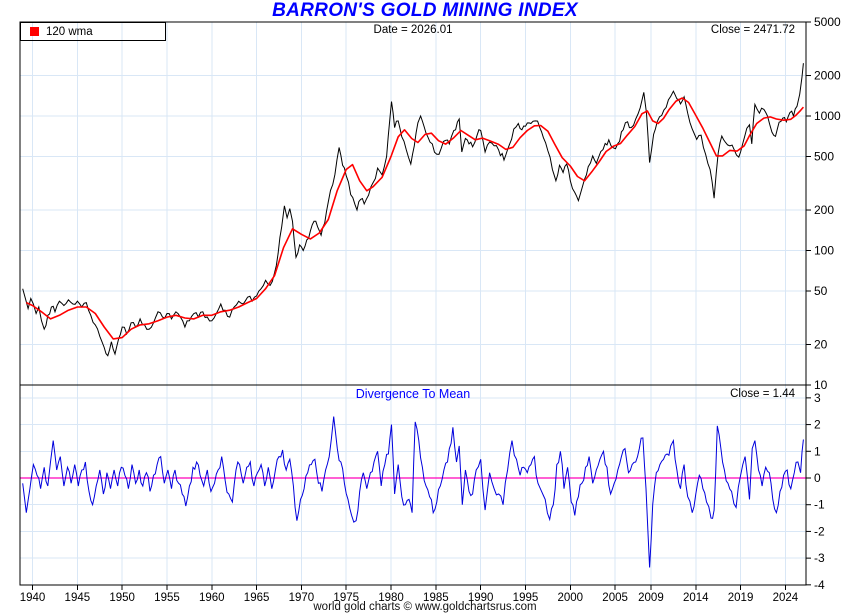  What do you see at coordinates (257, 598) in the screenshot?
I see `x-axis-label: 1965` at bounding box center [257, 598].